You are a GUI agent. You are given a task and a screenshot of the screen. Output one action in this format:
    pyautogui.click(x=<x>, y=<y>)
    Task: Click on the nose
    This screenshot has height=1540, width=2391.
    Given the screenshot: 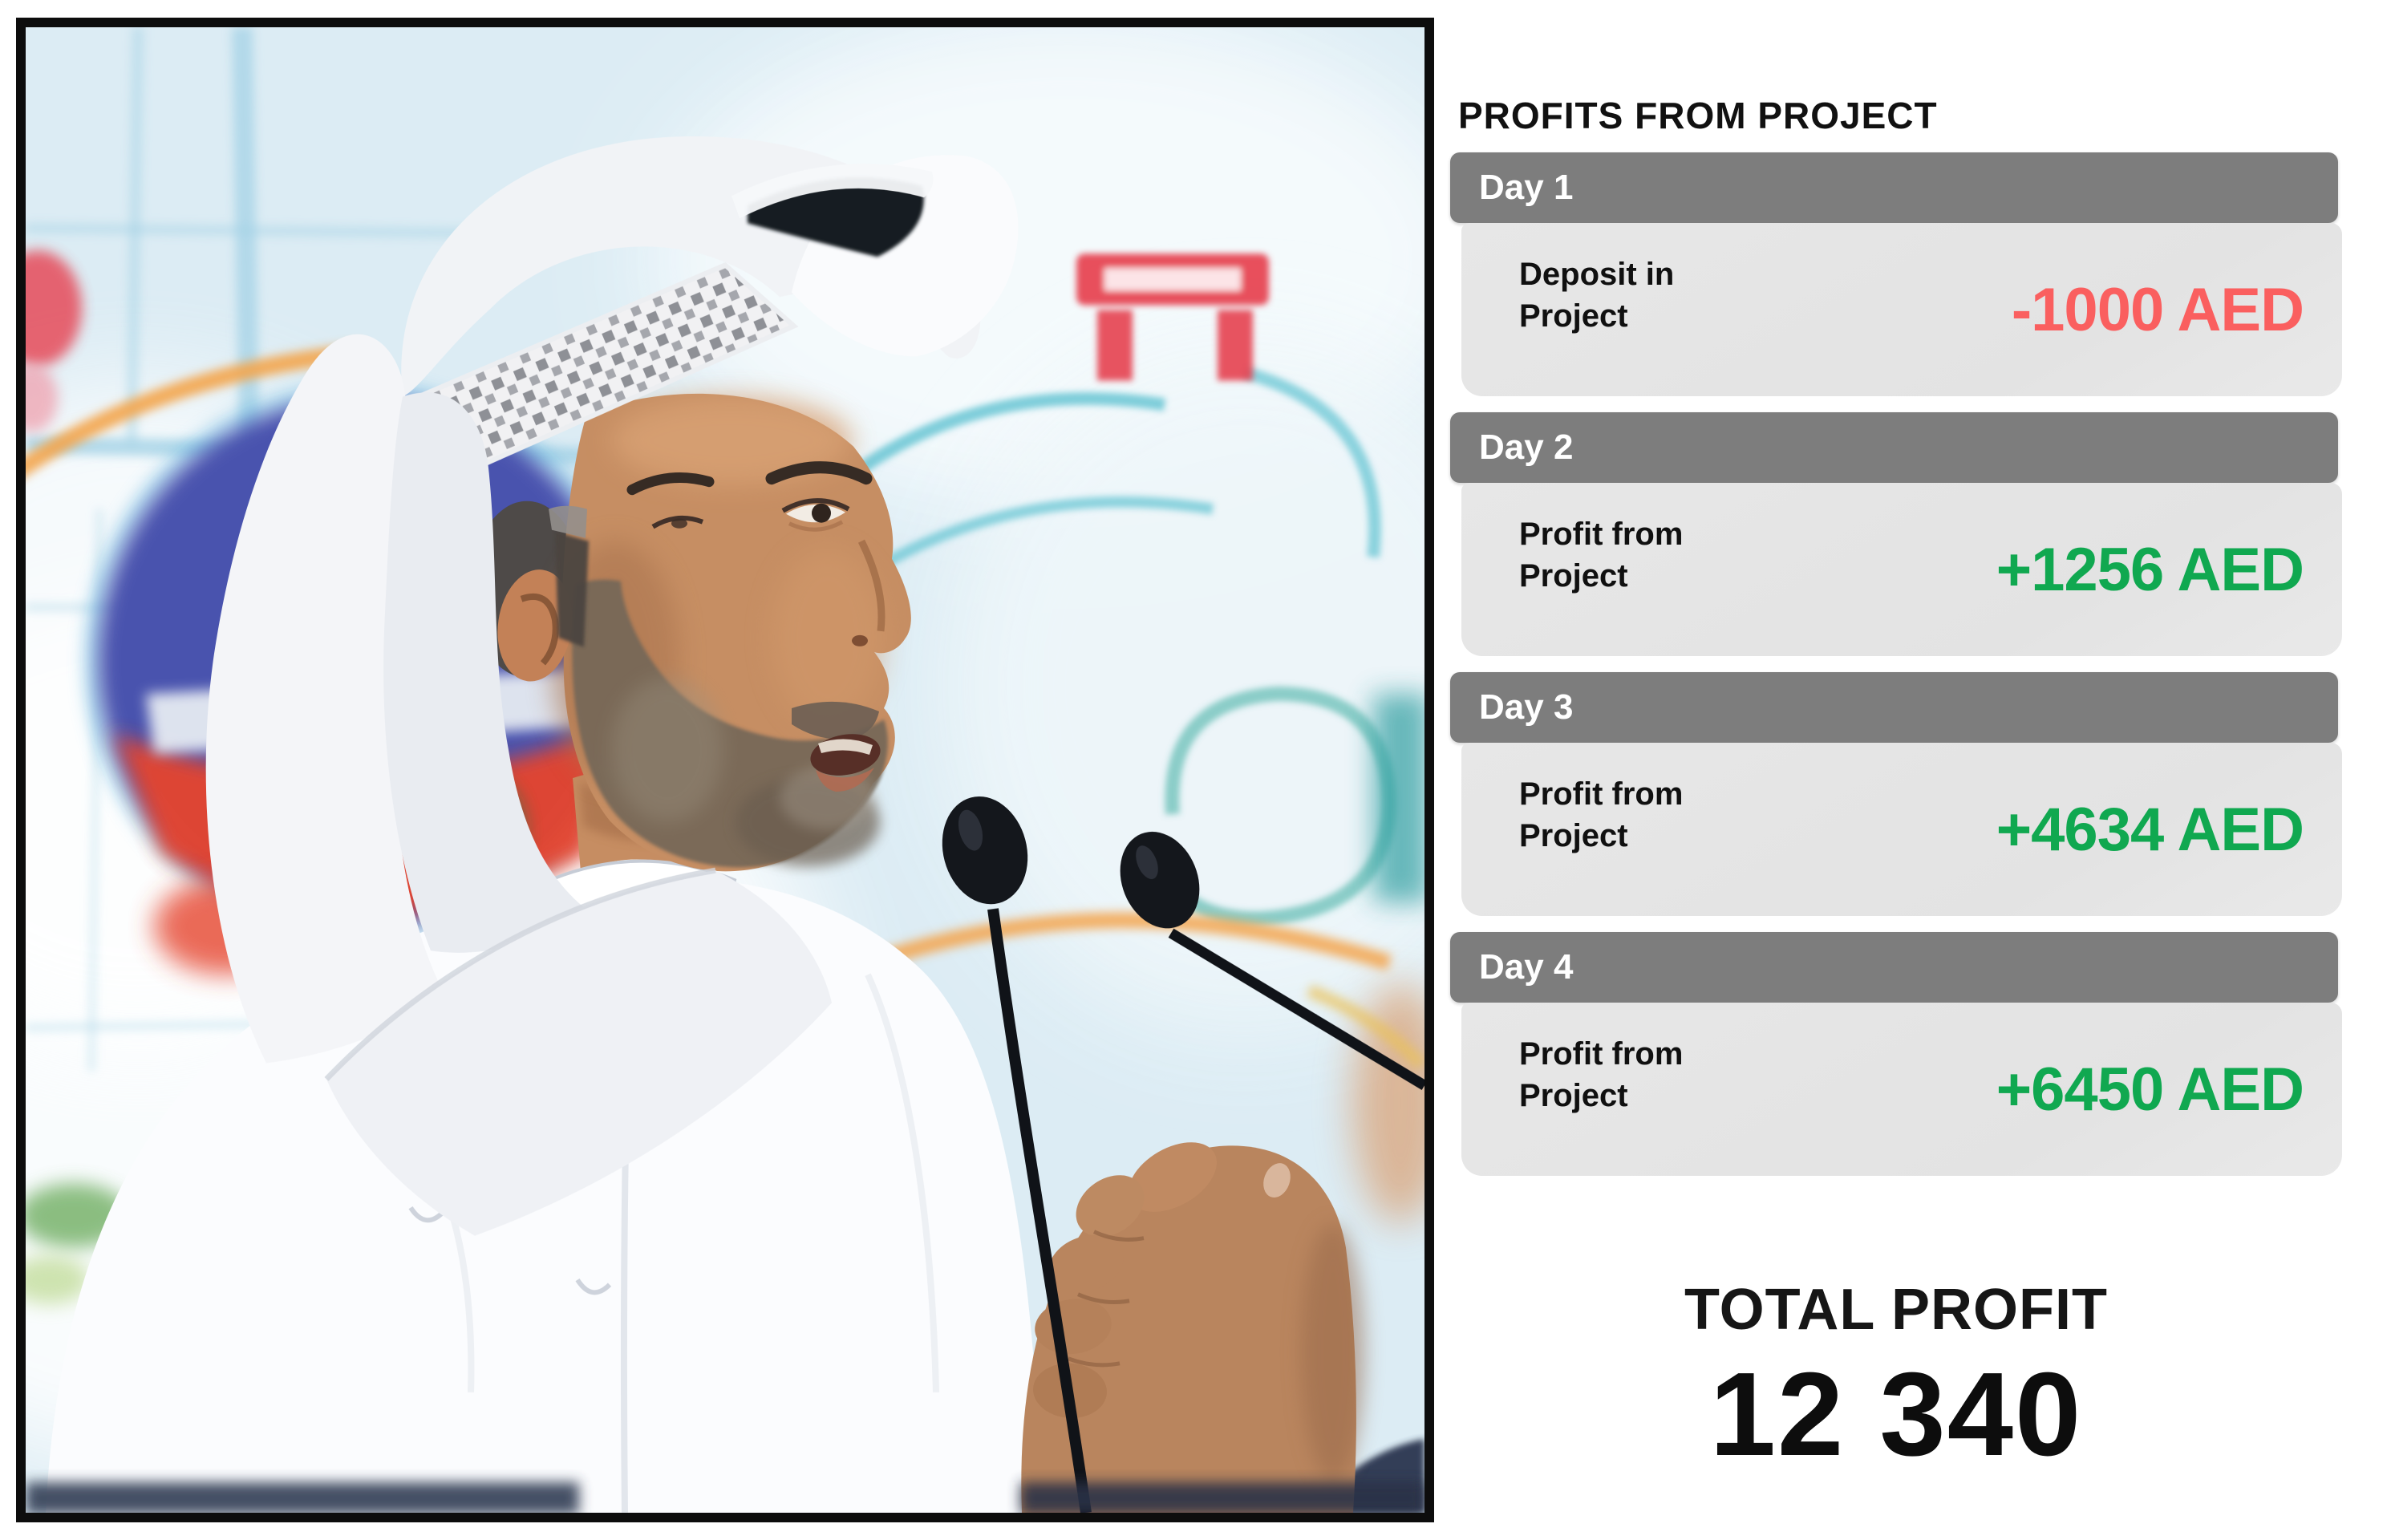 What is the action you would take?
    pyautogui.click(x=871, y=585)
    